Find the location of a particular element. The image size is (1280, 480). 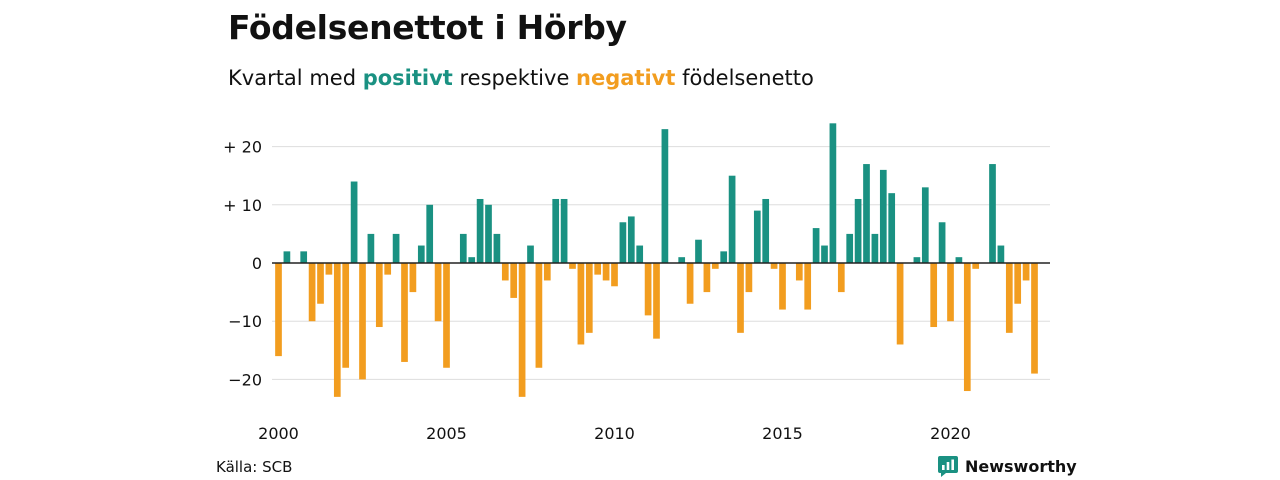

subtitle-middle: respektive is located at coordinates (514, 78).